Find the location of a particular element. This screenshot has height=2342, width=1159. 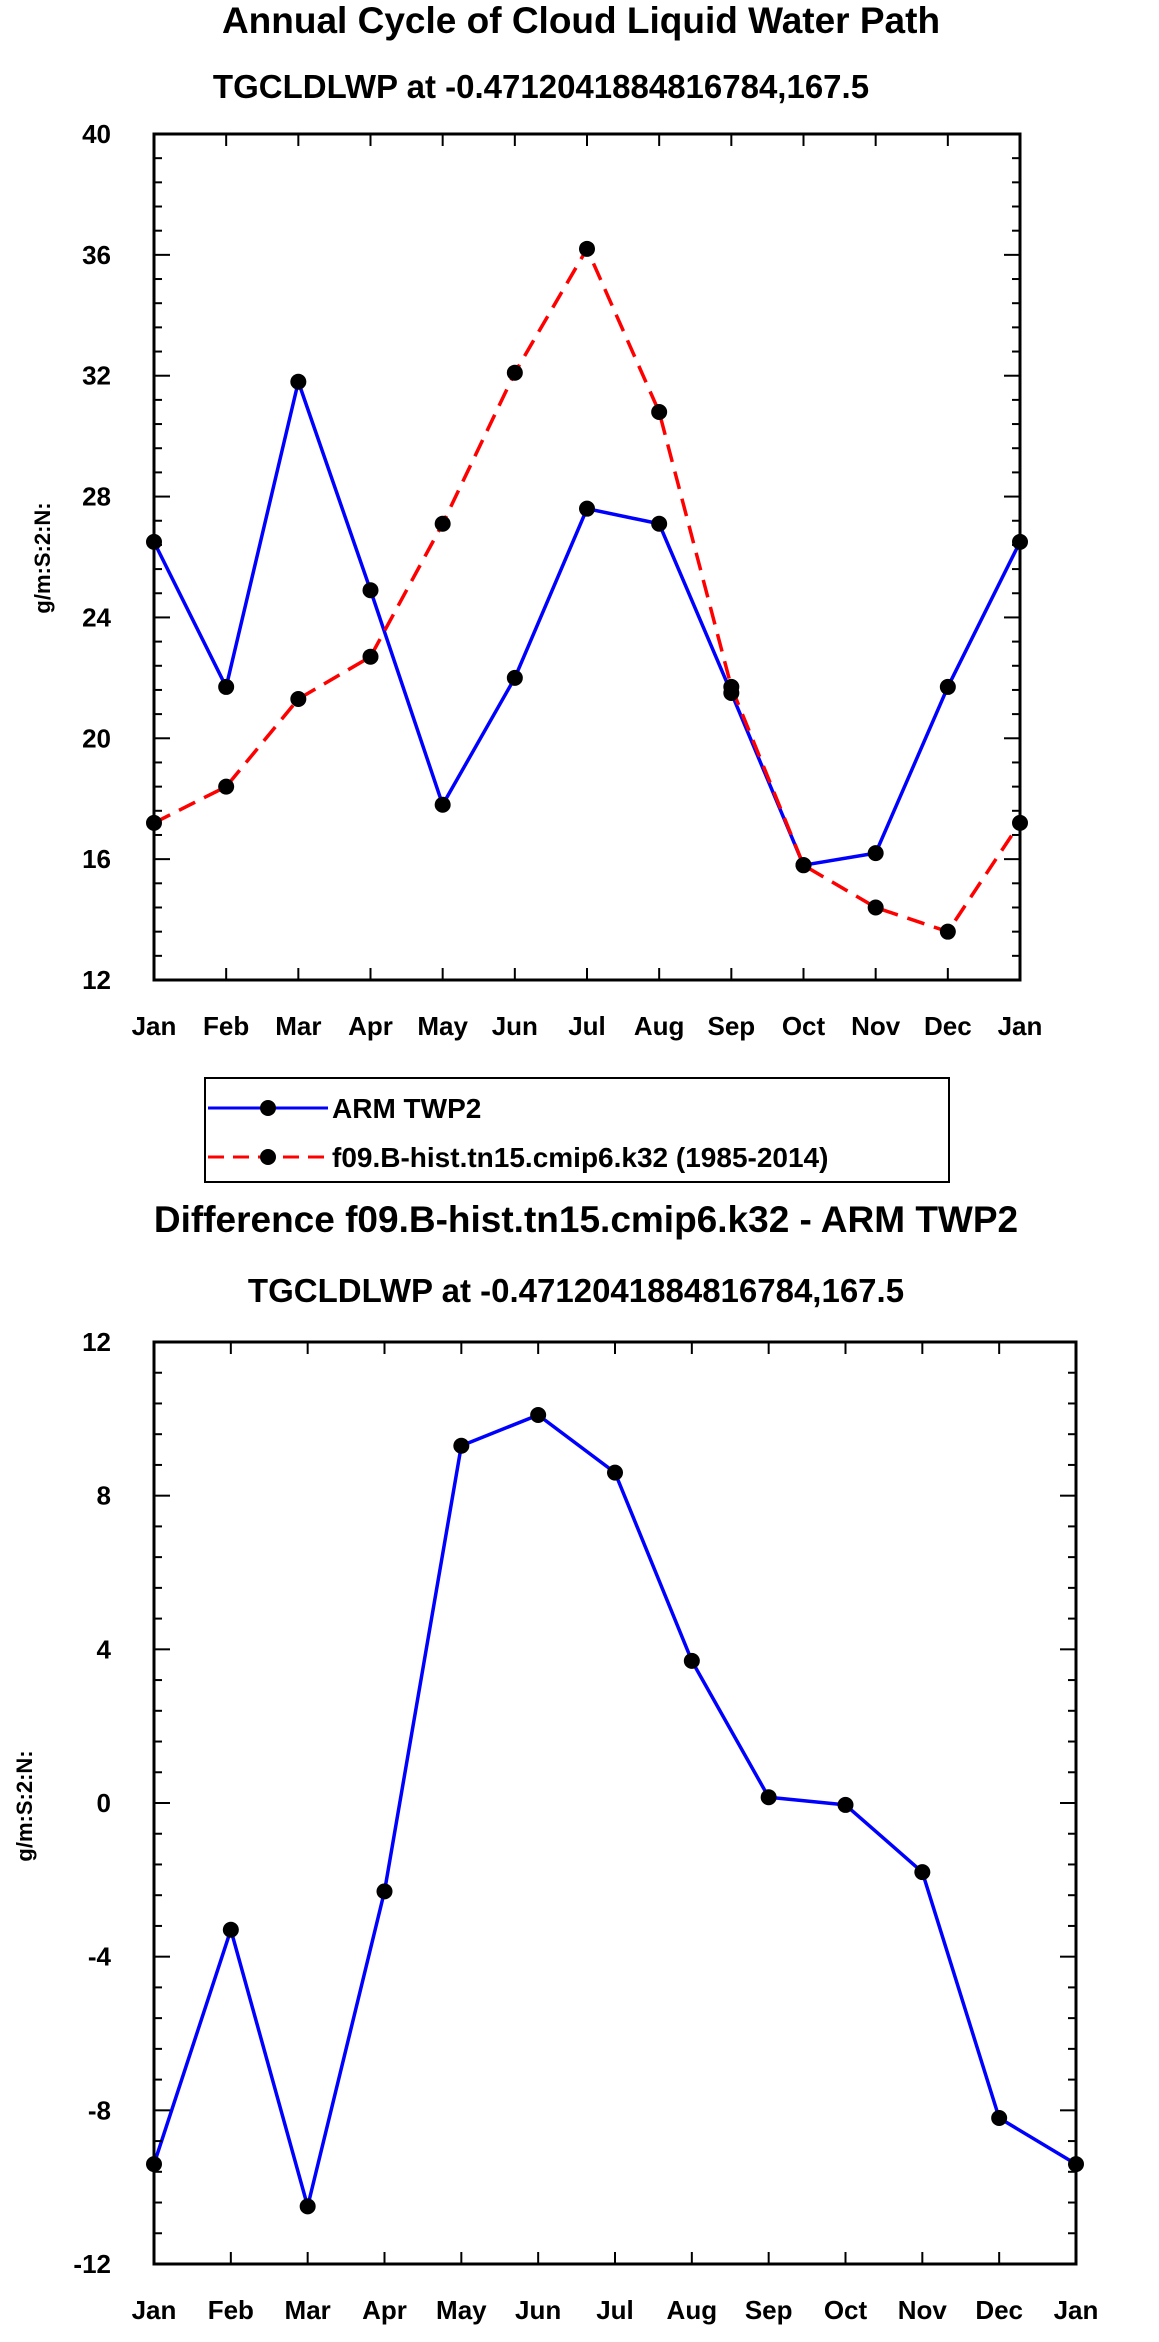

y-tick-label: 0 is located at coordinates (104, 1803).